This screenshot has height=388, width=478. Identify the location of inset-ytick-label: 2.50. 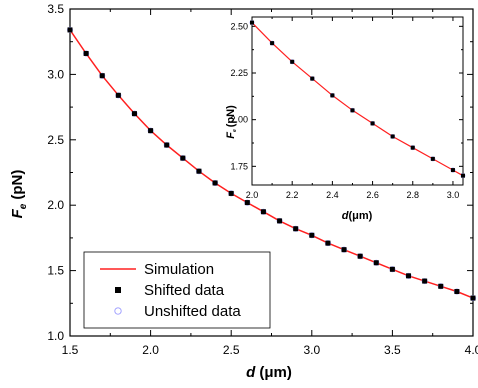
(239, 26).